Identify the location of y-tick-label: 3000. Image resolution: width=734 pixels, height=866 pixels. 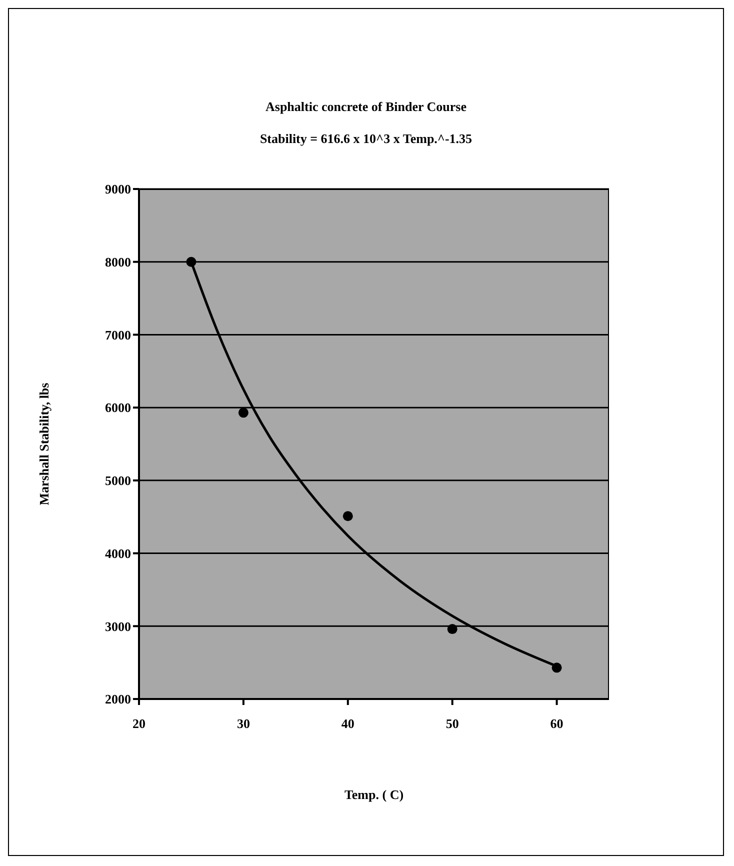
(118, 626).